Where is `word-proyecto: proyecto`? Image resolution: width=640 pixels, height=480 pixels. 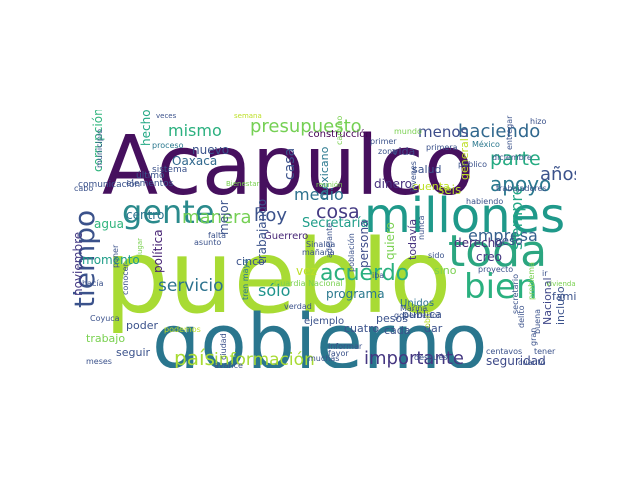 word-proyecto: proyecto is located at coordinates (495, 269).